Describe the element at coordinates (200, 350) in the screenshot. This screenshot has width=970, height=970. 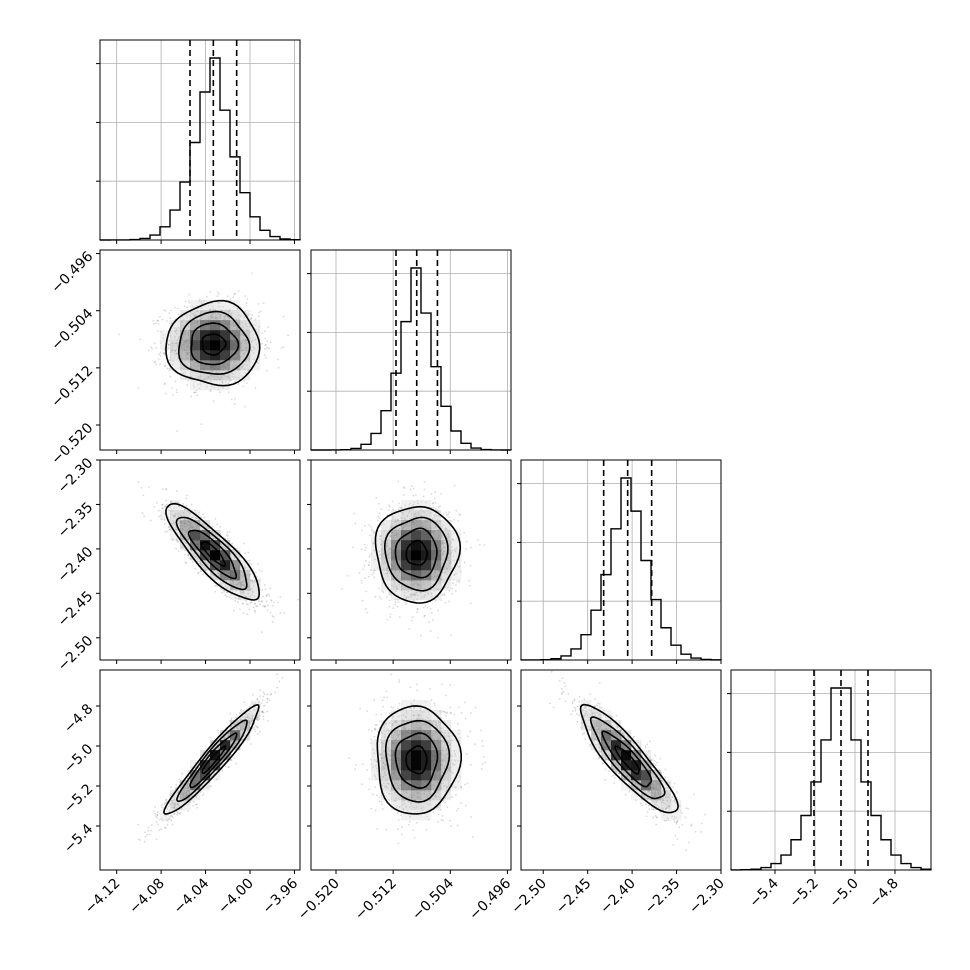
I see `scatter-frame` at that location.